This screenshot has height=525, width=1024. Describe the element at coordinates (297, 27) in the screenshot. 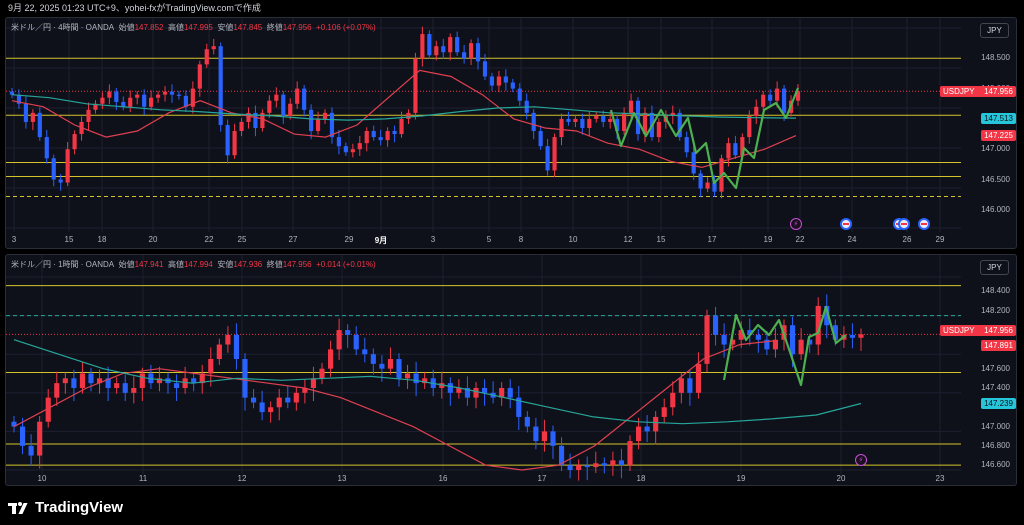

I see `close-value: 147.956` at that location.